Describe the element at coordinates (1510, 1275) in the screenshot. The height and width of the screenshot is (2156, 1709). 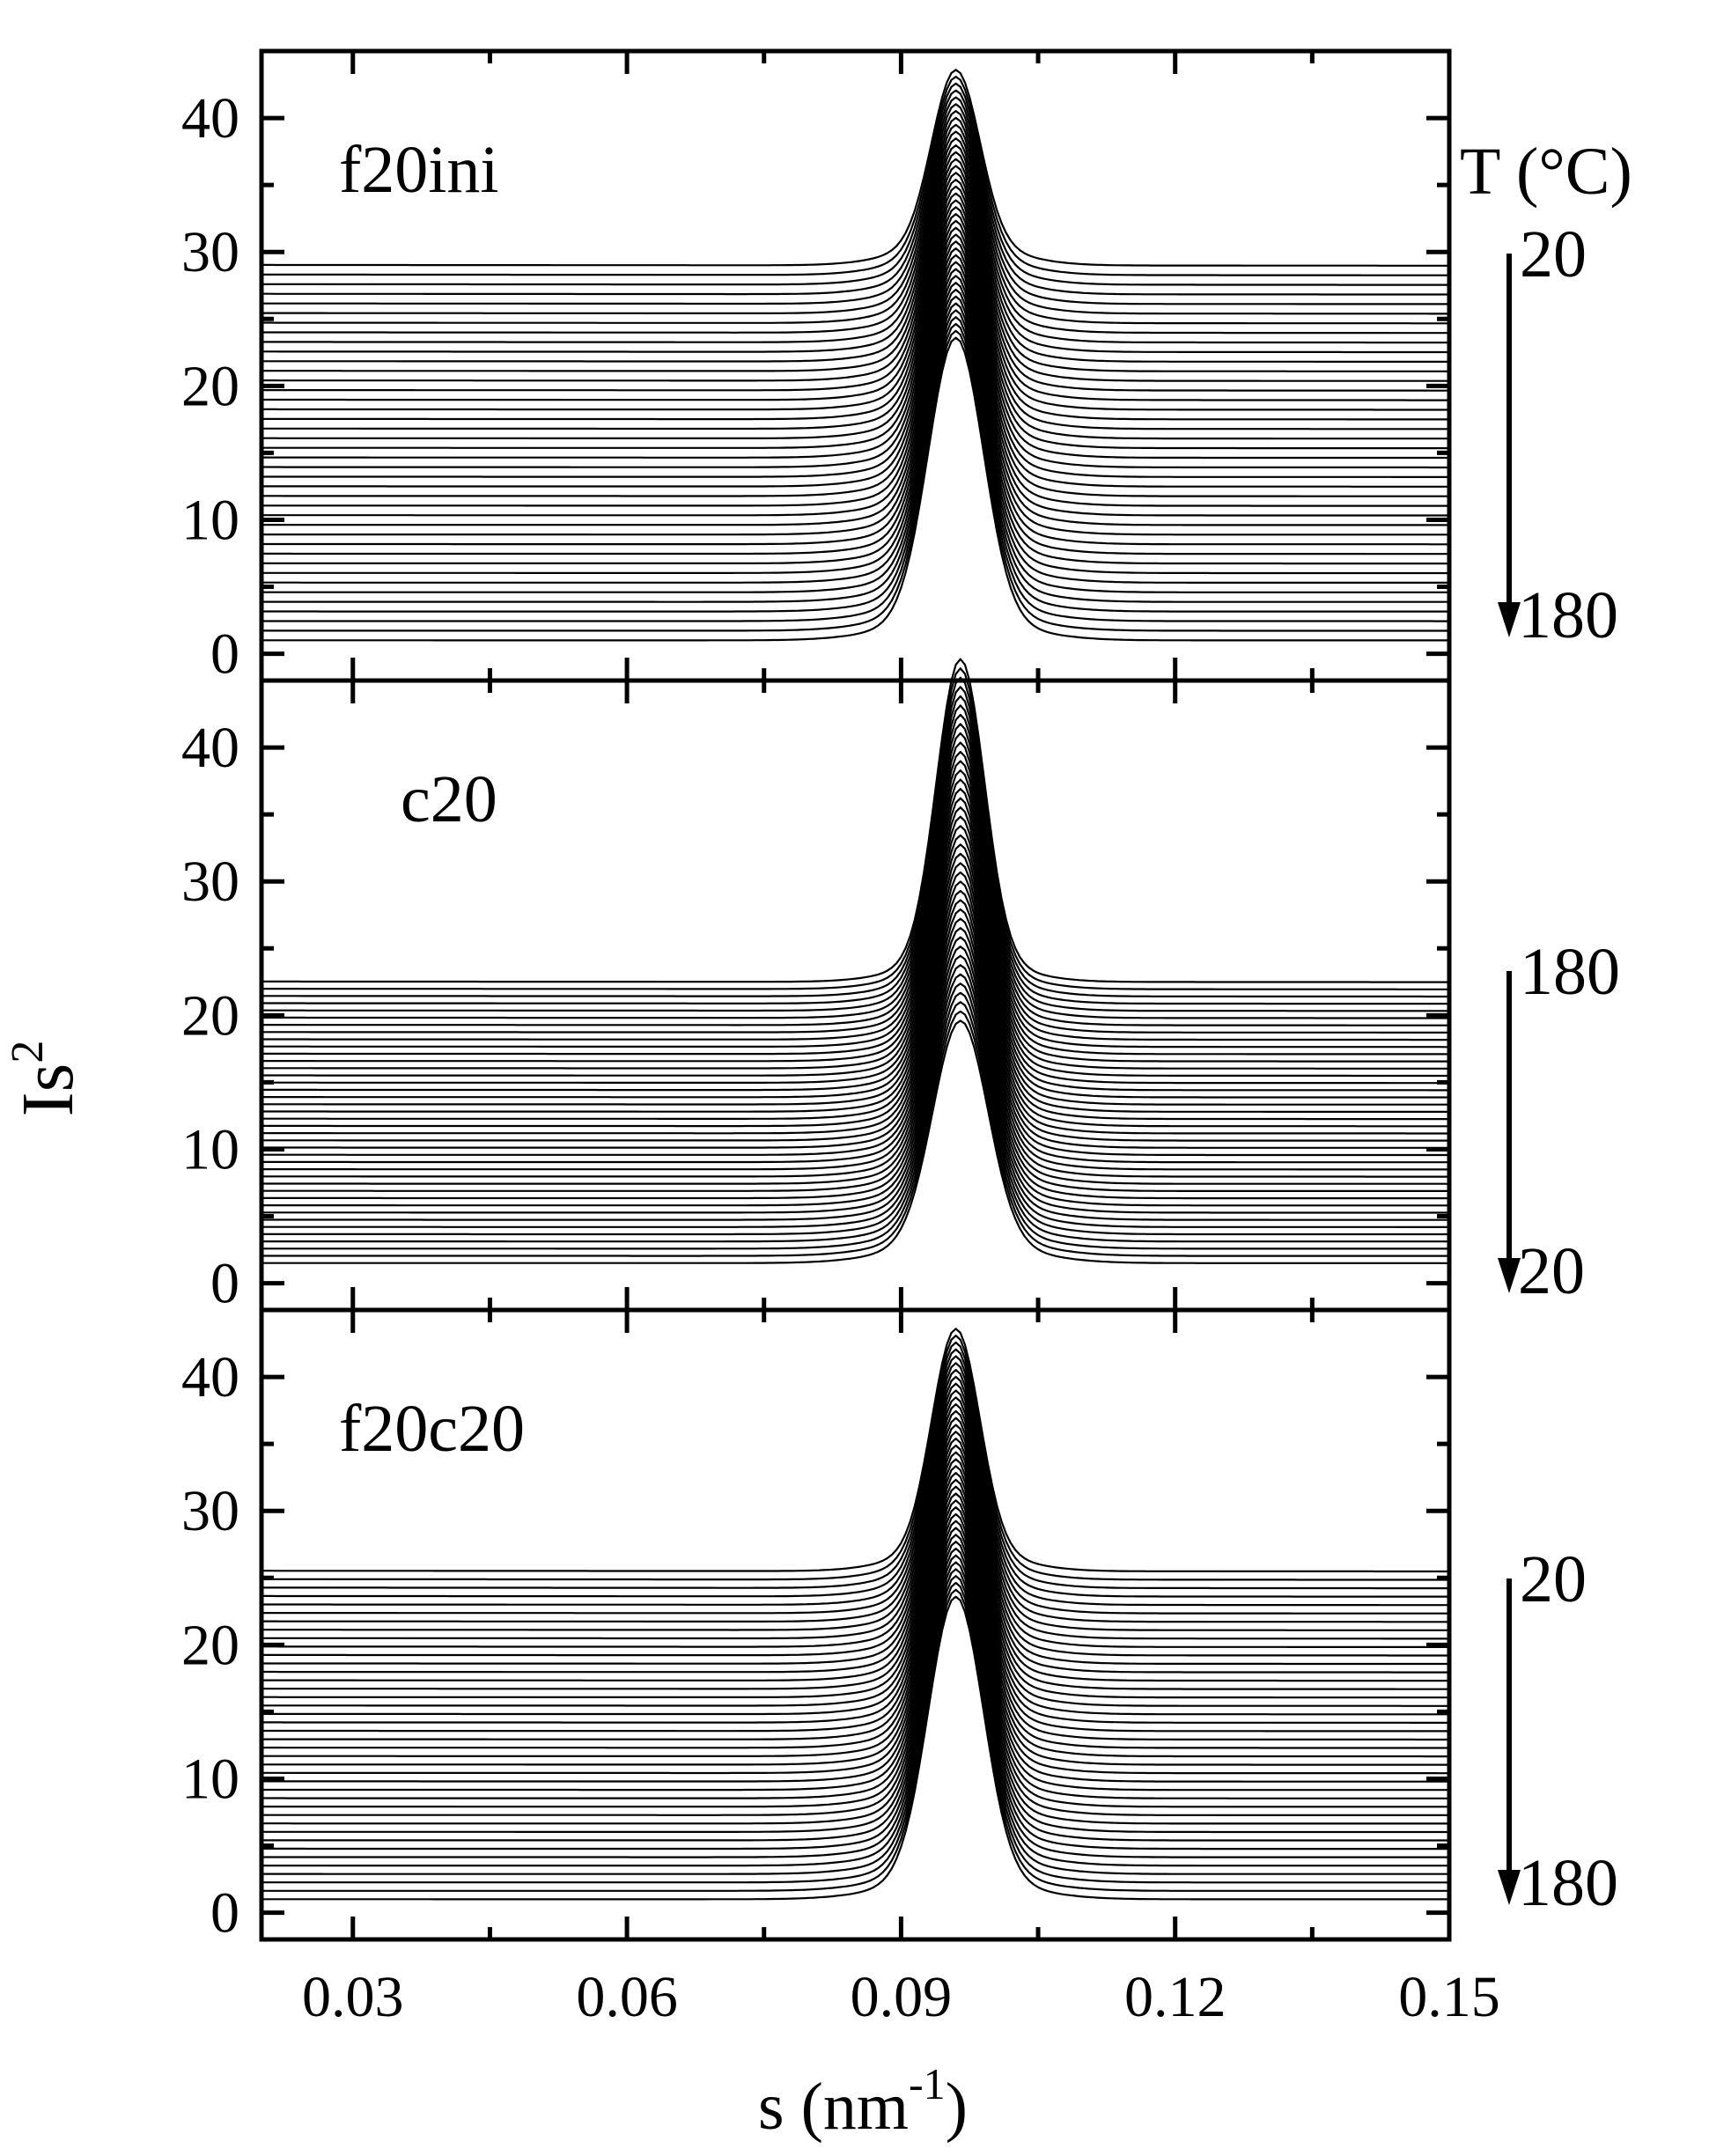
I see `arrow-head` at that location.